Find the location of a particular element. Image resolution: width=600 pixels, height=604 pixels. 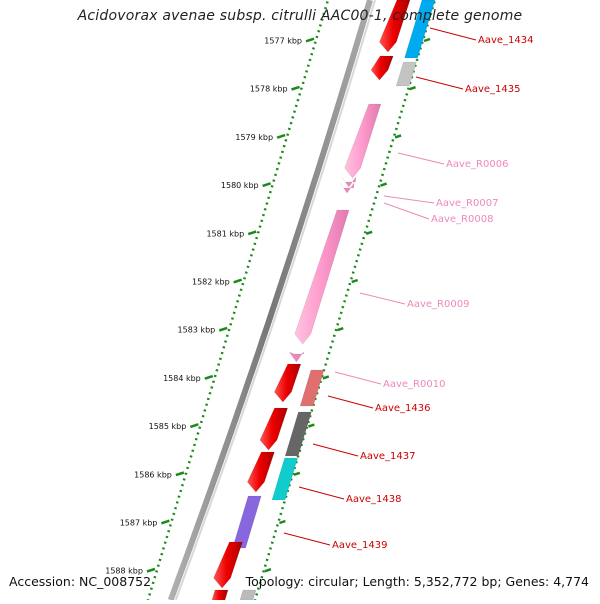

ruler-tick-label: 1582 kbp is located at coordinates (211, 282).